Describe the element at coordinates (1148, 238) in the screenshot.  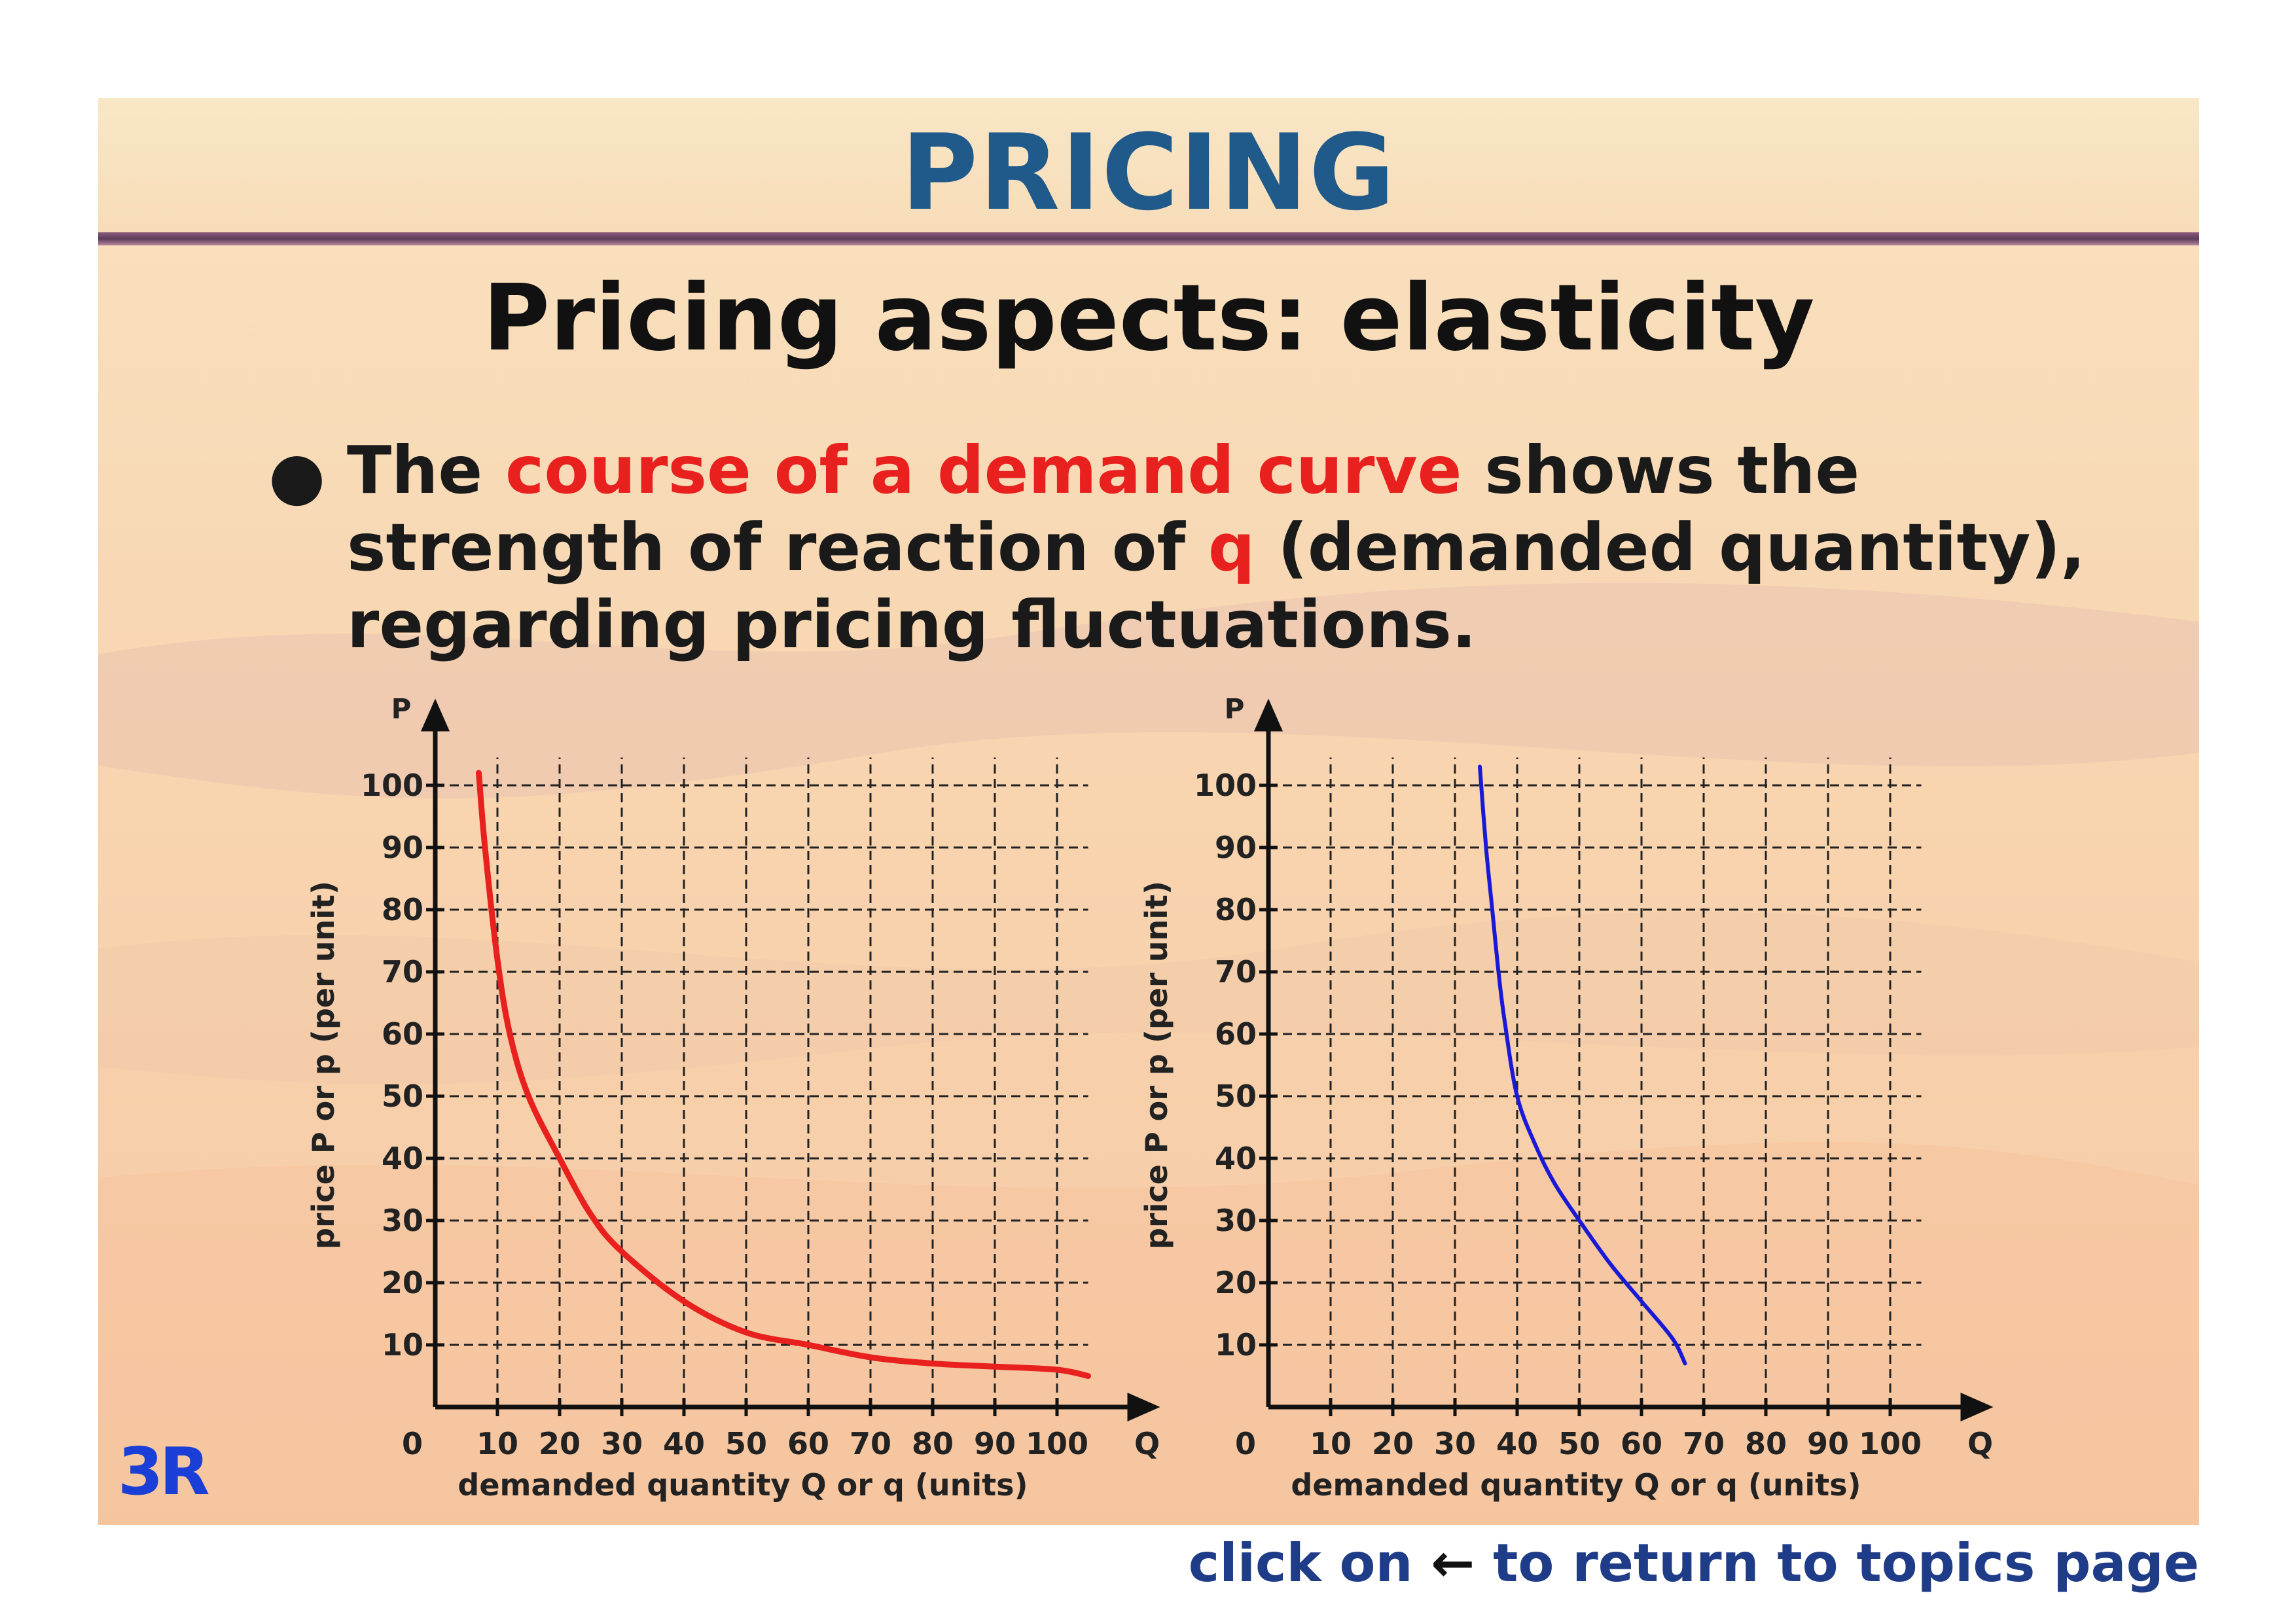
I see `header-divider` at that location.